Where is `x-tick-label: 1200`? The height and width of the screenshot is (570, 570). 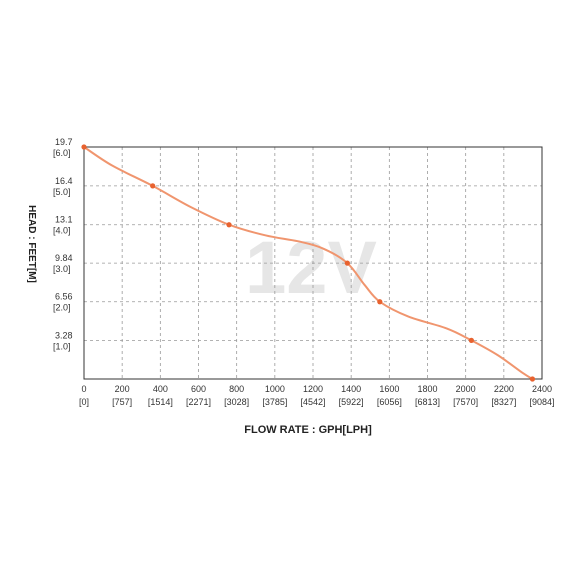 x-tick-label: 1200 is located at coordinates (313, 389).